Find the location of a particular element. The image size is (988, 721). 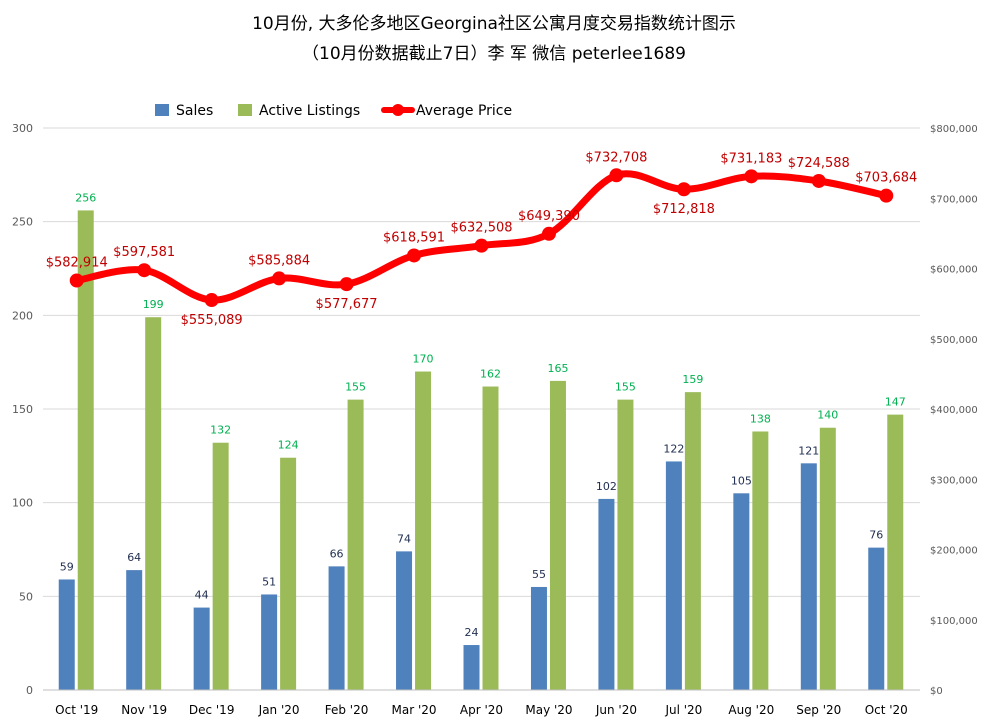

x-tick-label: Jun '20 is located at coordinates (616, 710).